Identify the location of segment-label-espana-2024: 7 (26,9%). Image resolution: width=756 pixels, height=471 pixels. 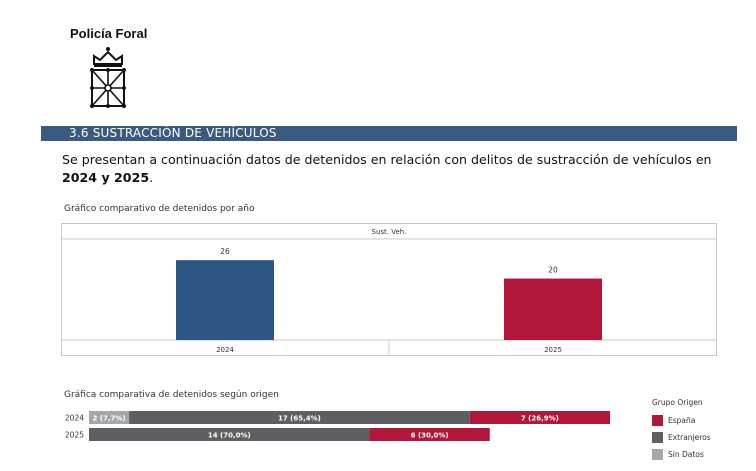
(540, 419).